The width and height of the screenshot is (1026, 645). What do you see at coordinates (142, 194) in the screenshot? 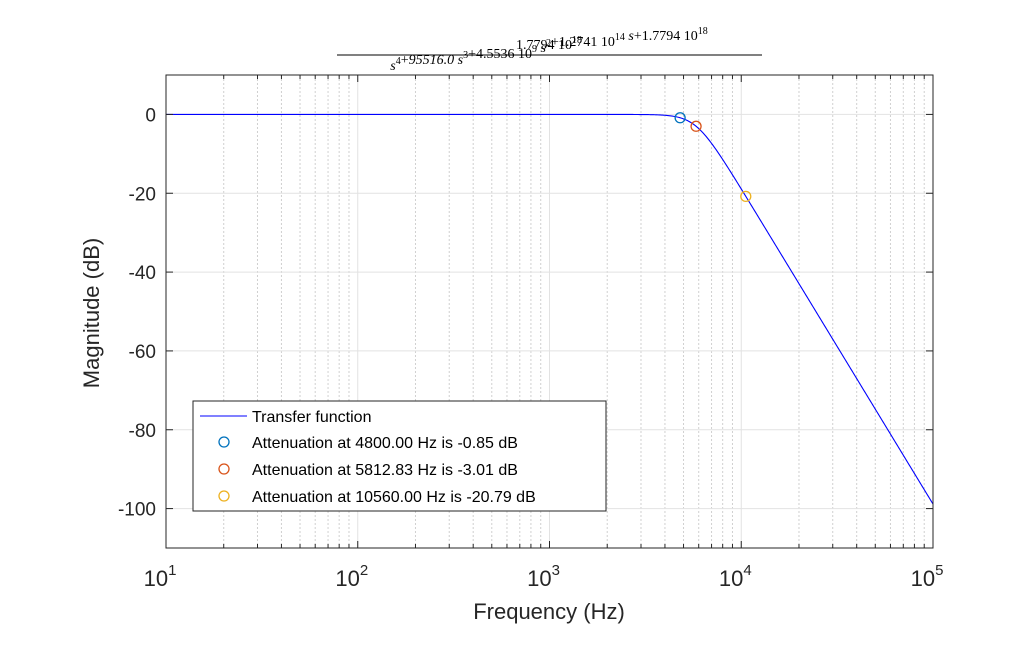
I see `y-tick-label: -20` at bounding box center [142, 194].